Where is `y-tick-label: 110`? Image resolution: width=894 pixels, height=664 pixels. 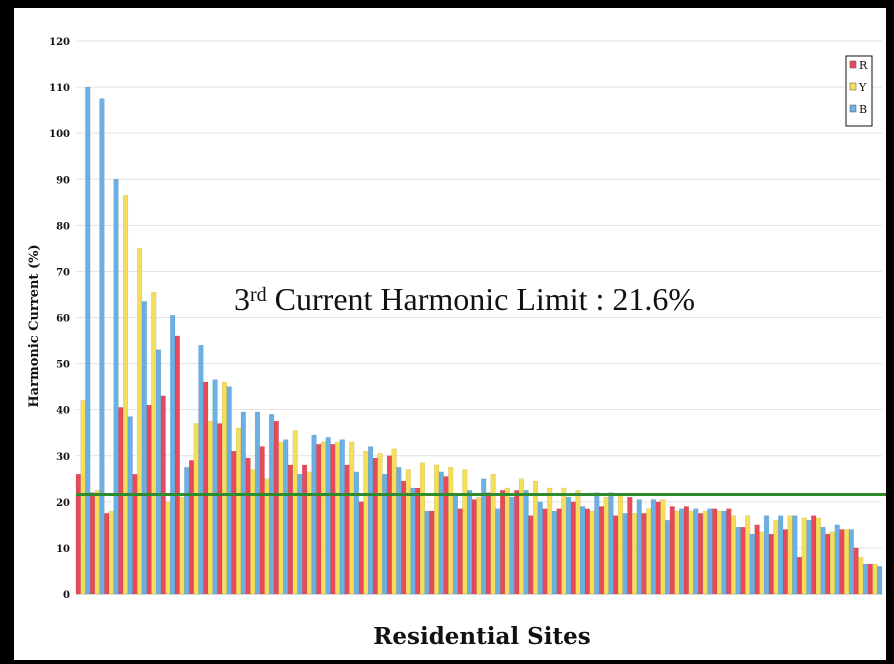 y-tick-label: 110 is located at coordinates (59, 88).